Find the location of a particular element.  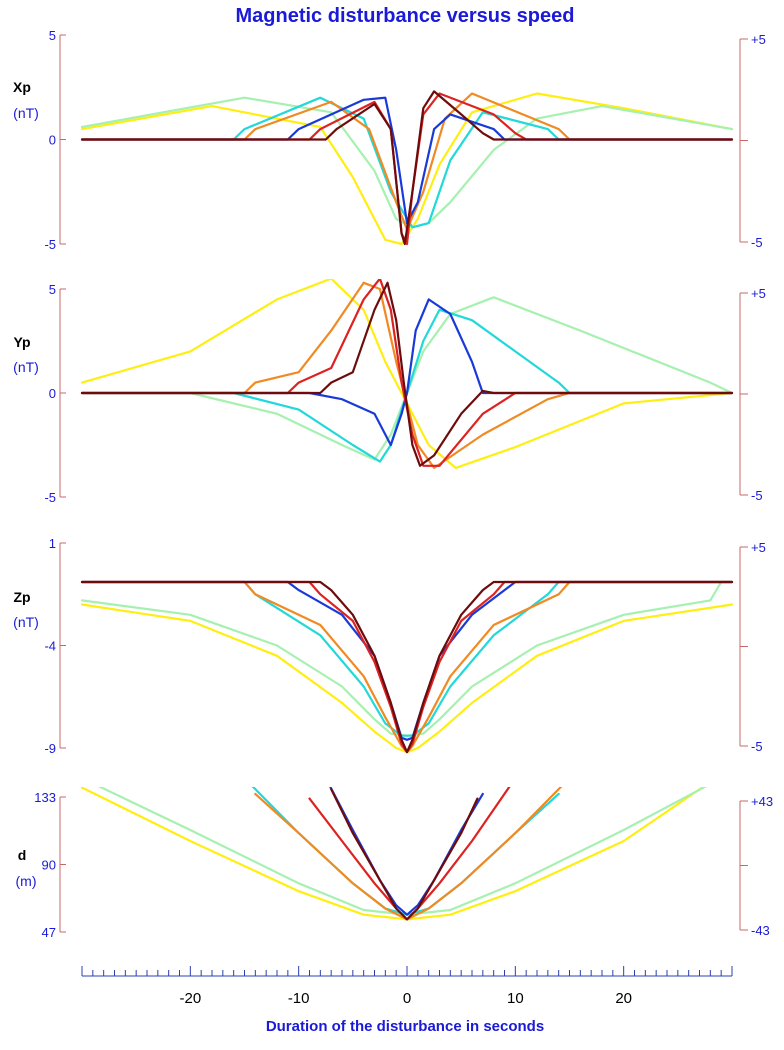

panel-name-label: Yp is located at coordinates (21, 342).